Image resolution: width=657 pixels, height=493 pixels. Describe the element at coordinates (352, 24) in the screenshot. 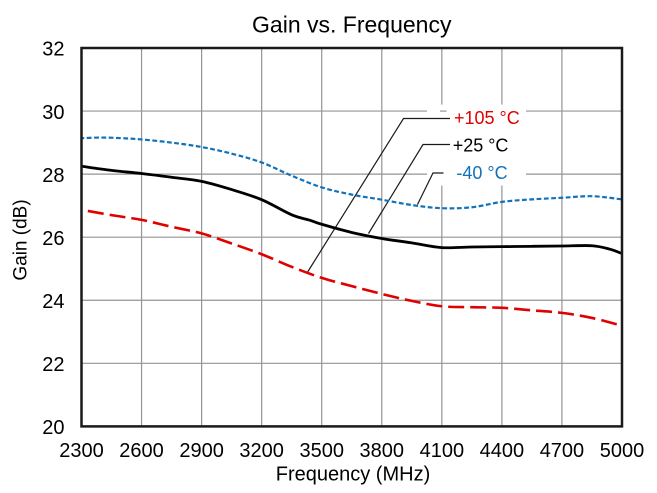

I see `svg-text: Gain vs. Frequency` at that location.